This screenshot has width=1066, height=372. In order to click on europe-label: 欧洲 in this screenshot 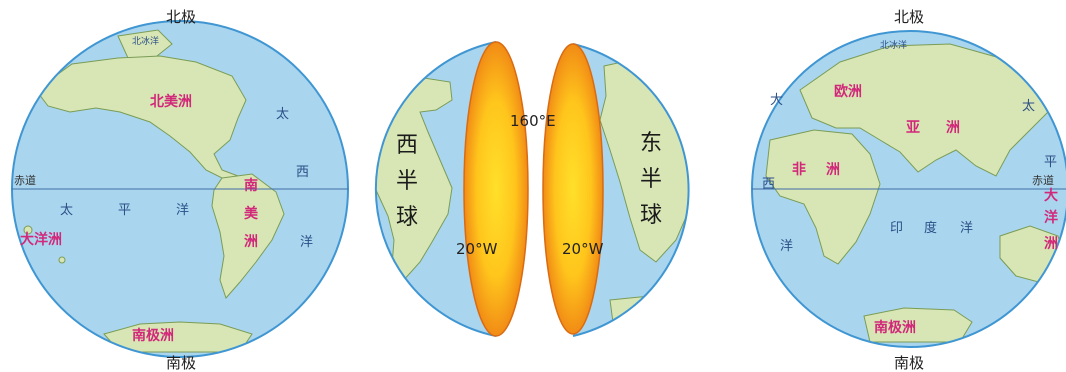, I will do `click(848, 91)`.